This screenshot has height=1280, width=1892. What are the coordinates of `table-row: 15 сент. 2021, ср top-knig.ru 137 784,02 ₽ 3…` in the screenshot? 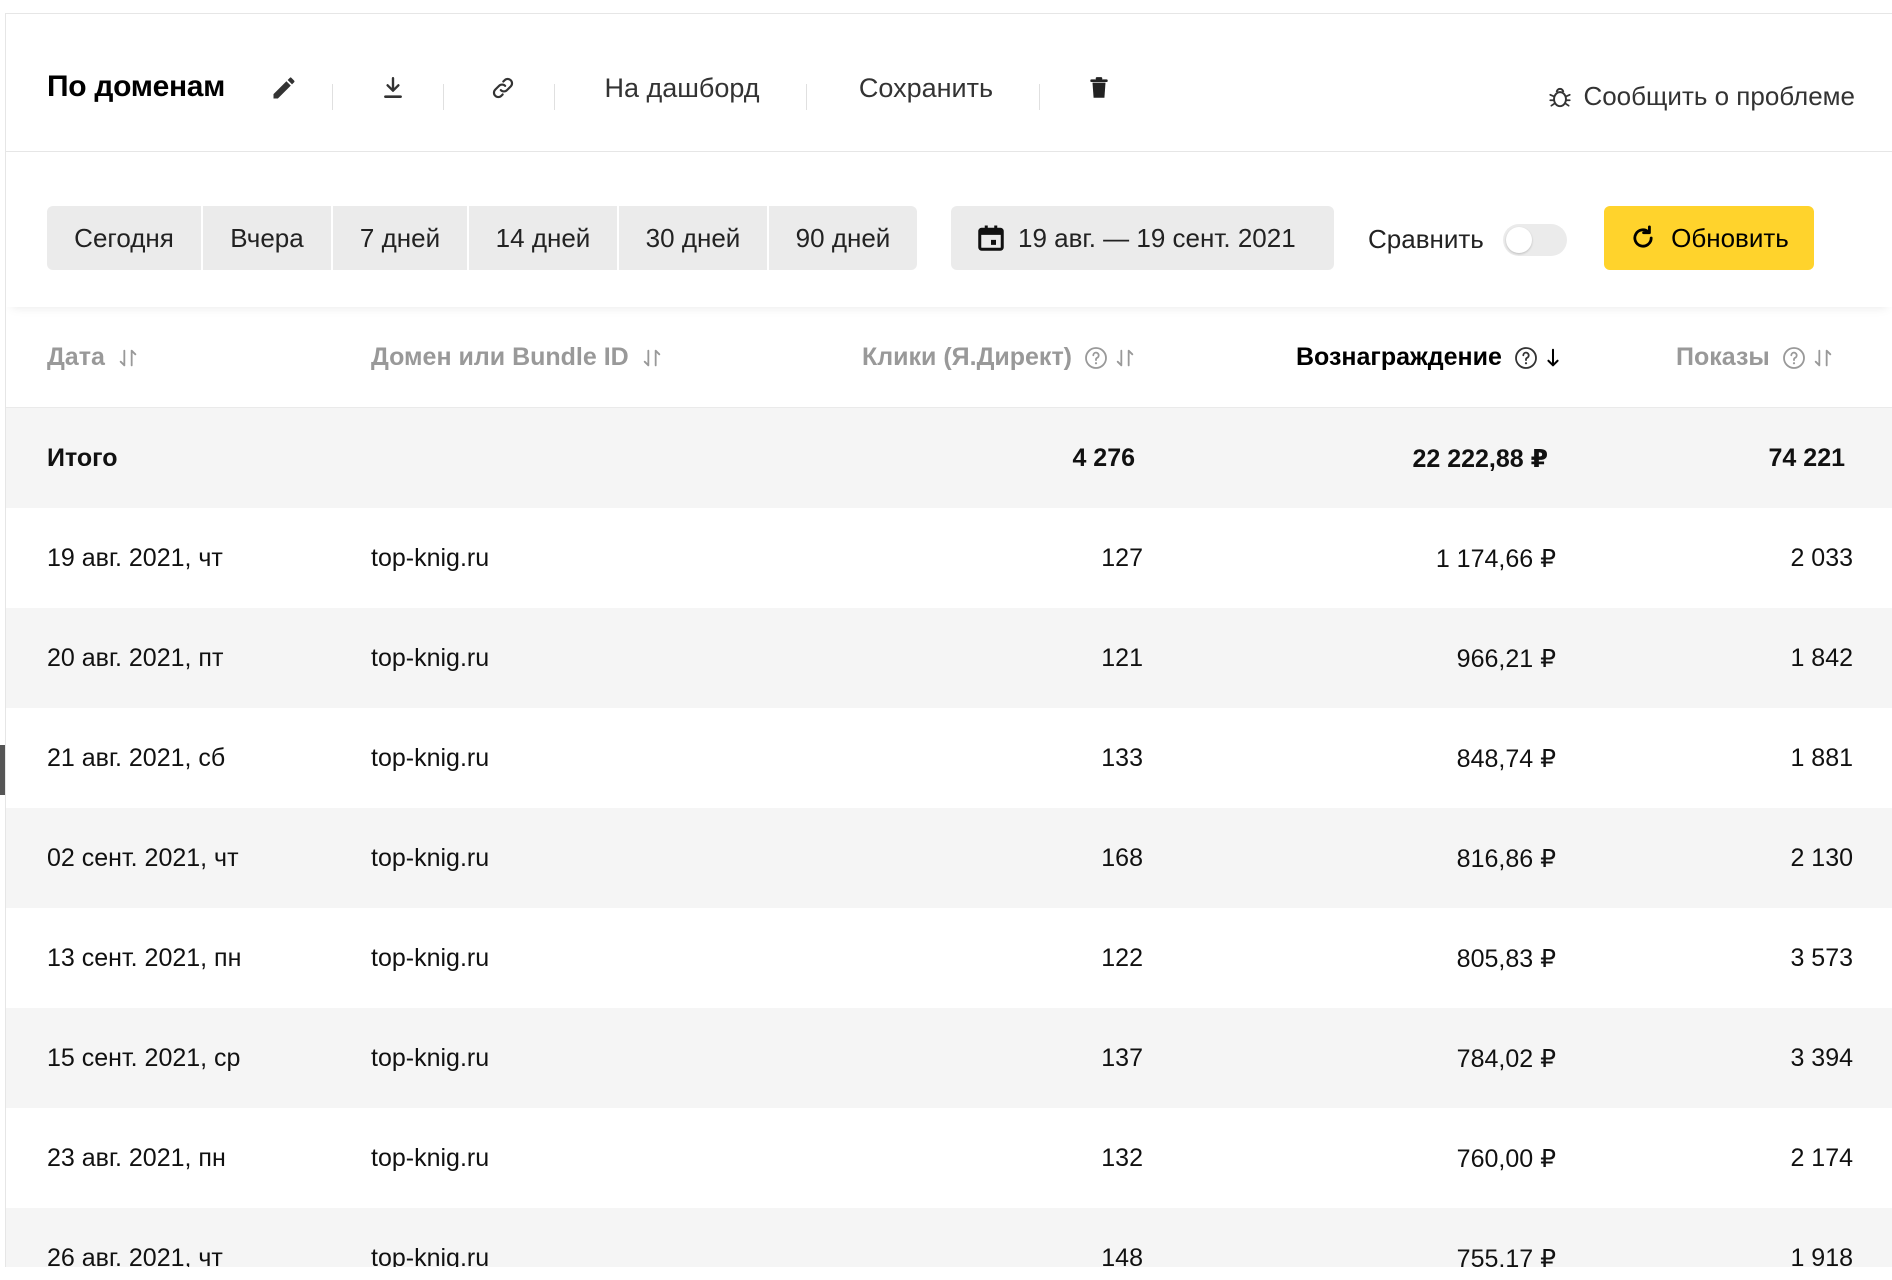 It's located at (949, 1058).